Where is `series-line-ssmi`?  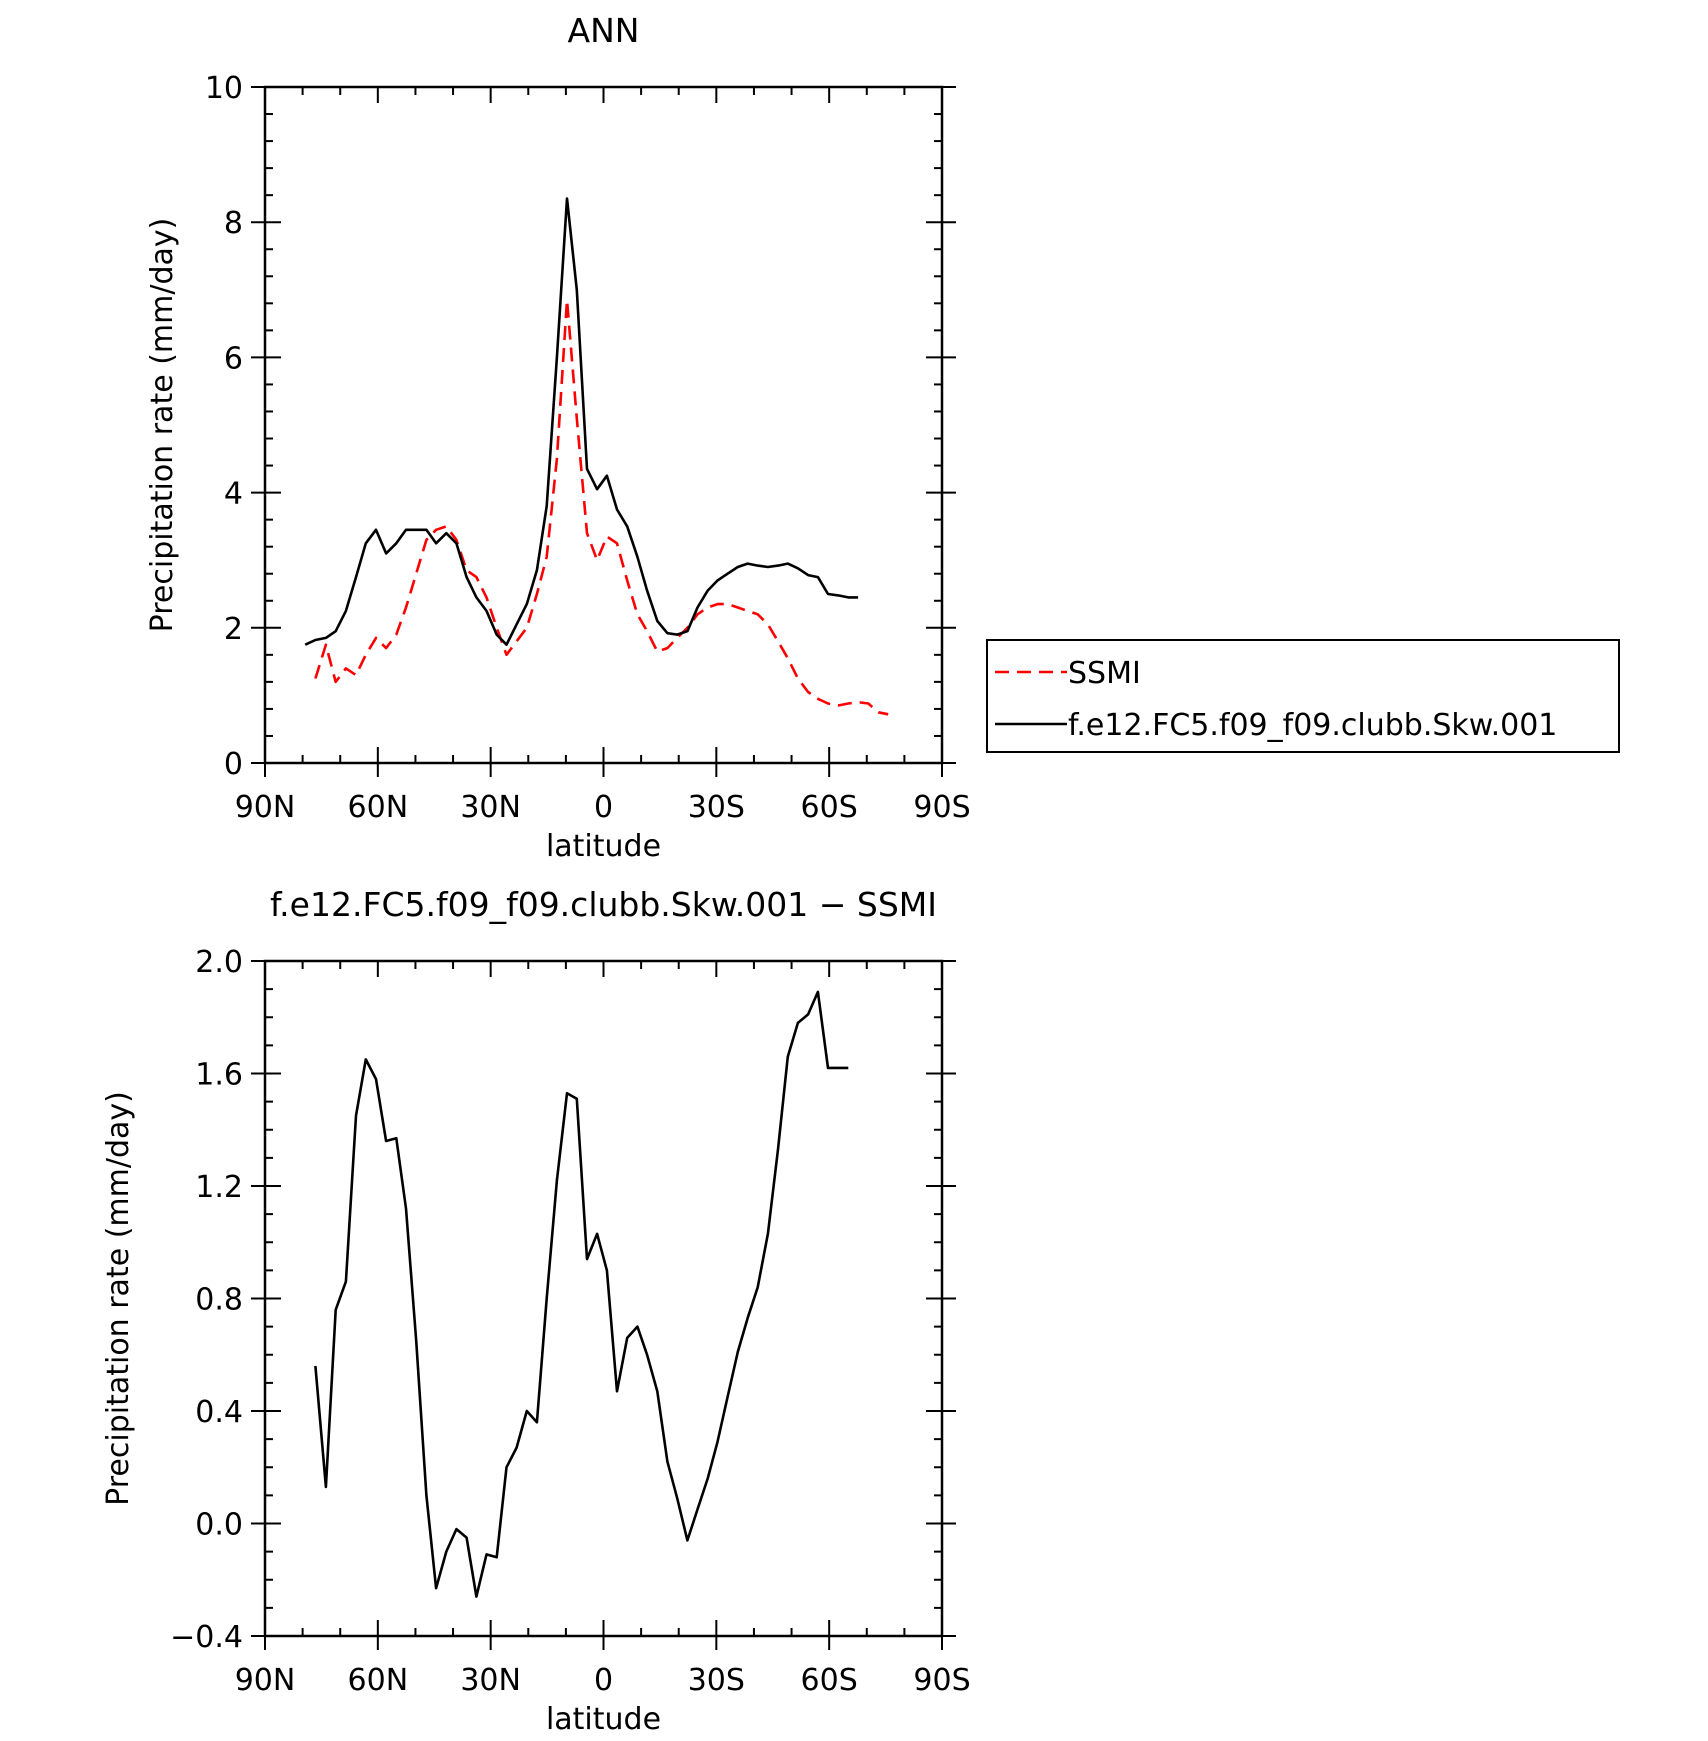
series-line-ssmi is located at coordinates (601, 507).